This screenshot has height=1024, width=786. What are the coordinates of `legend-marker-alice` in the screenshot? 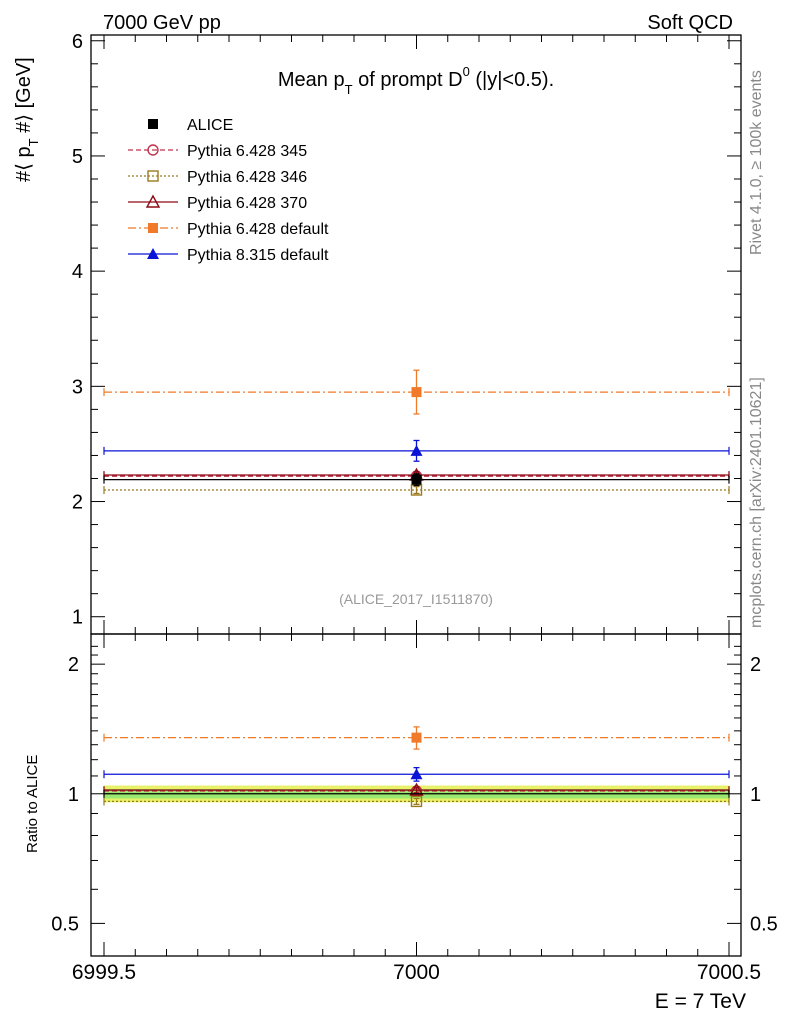 It's located at (153, 124).